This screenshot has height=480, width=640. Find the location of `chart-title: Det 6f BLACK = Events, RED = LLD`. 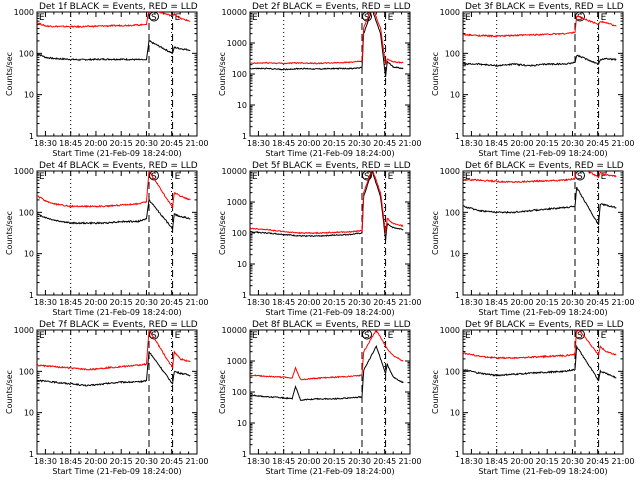

chart-title: Det 6f BLACK = Events, RED = LLD is located at coordinates (544, 166).